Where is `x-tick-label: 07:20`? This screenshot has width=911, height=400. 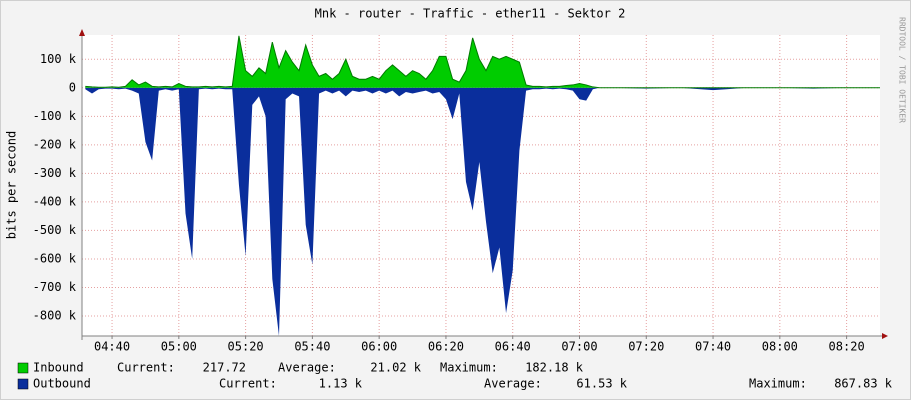 x-tick-label: 07:20 is located at coordinates (646, 347).